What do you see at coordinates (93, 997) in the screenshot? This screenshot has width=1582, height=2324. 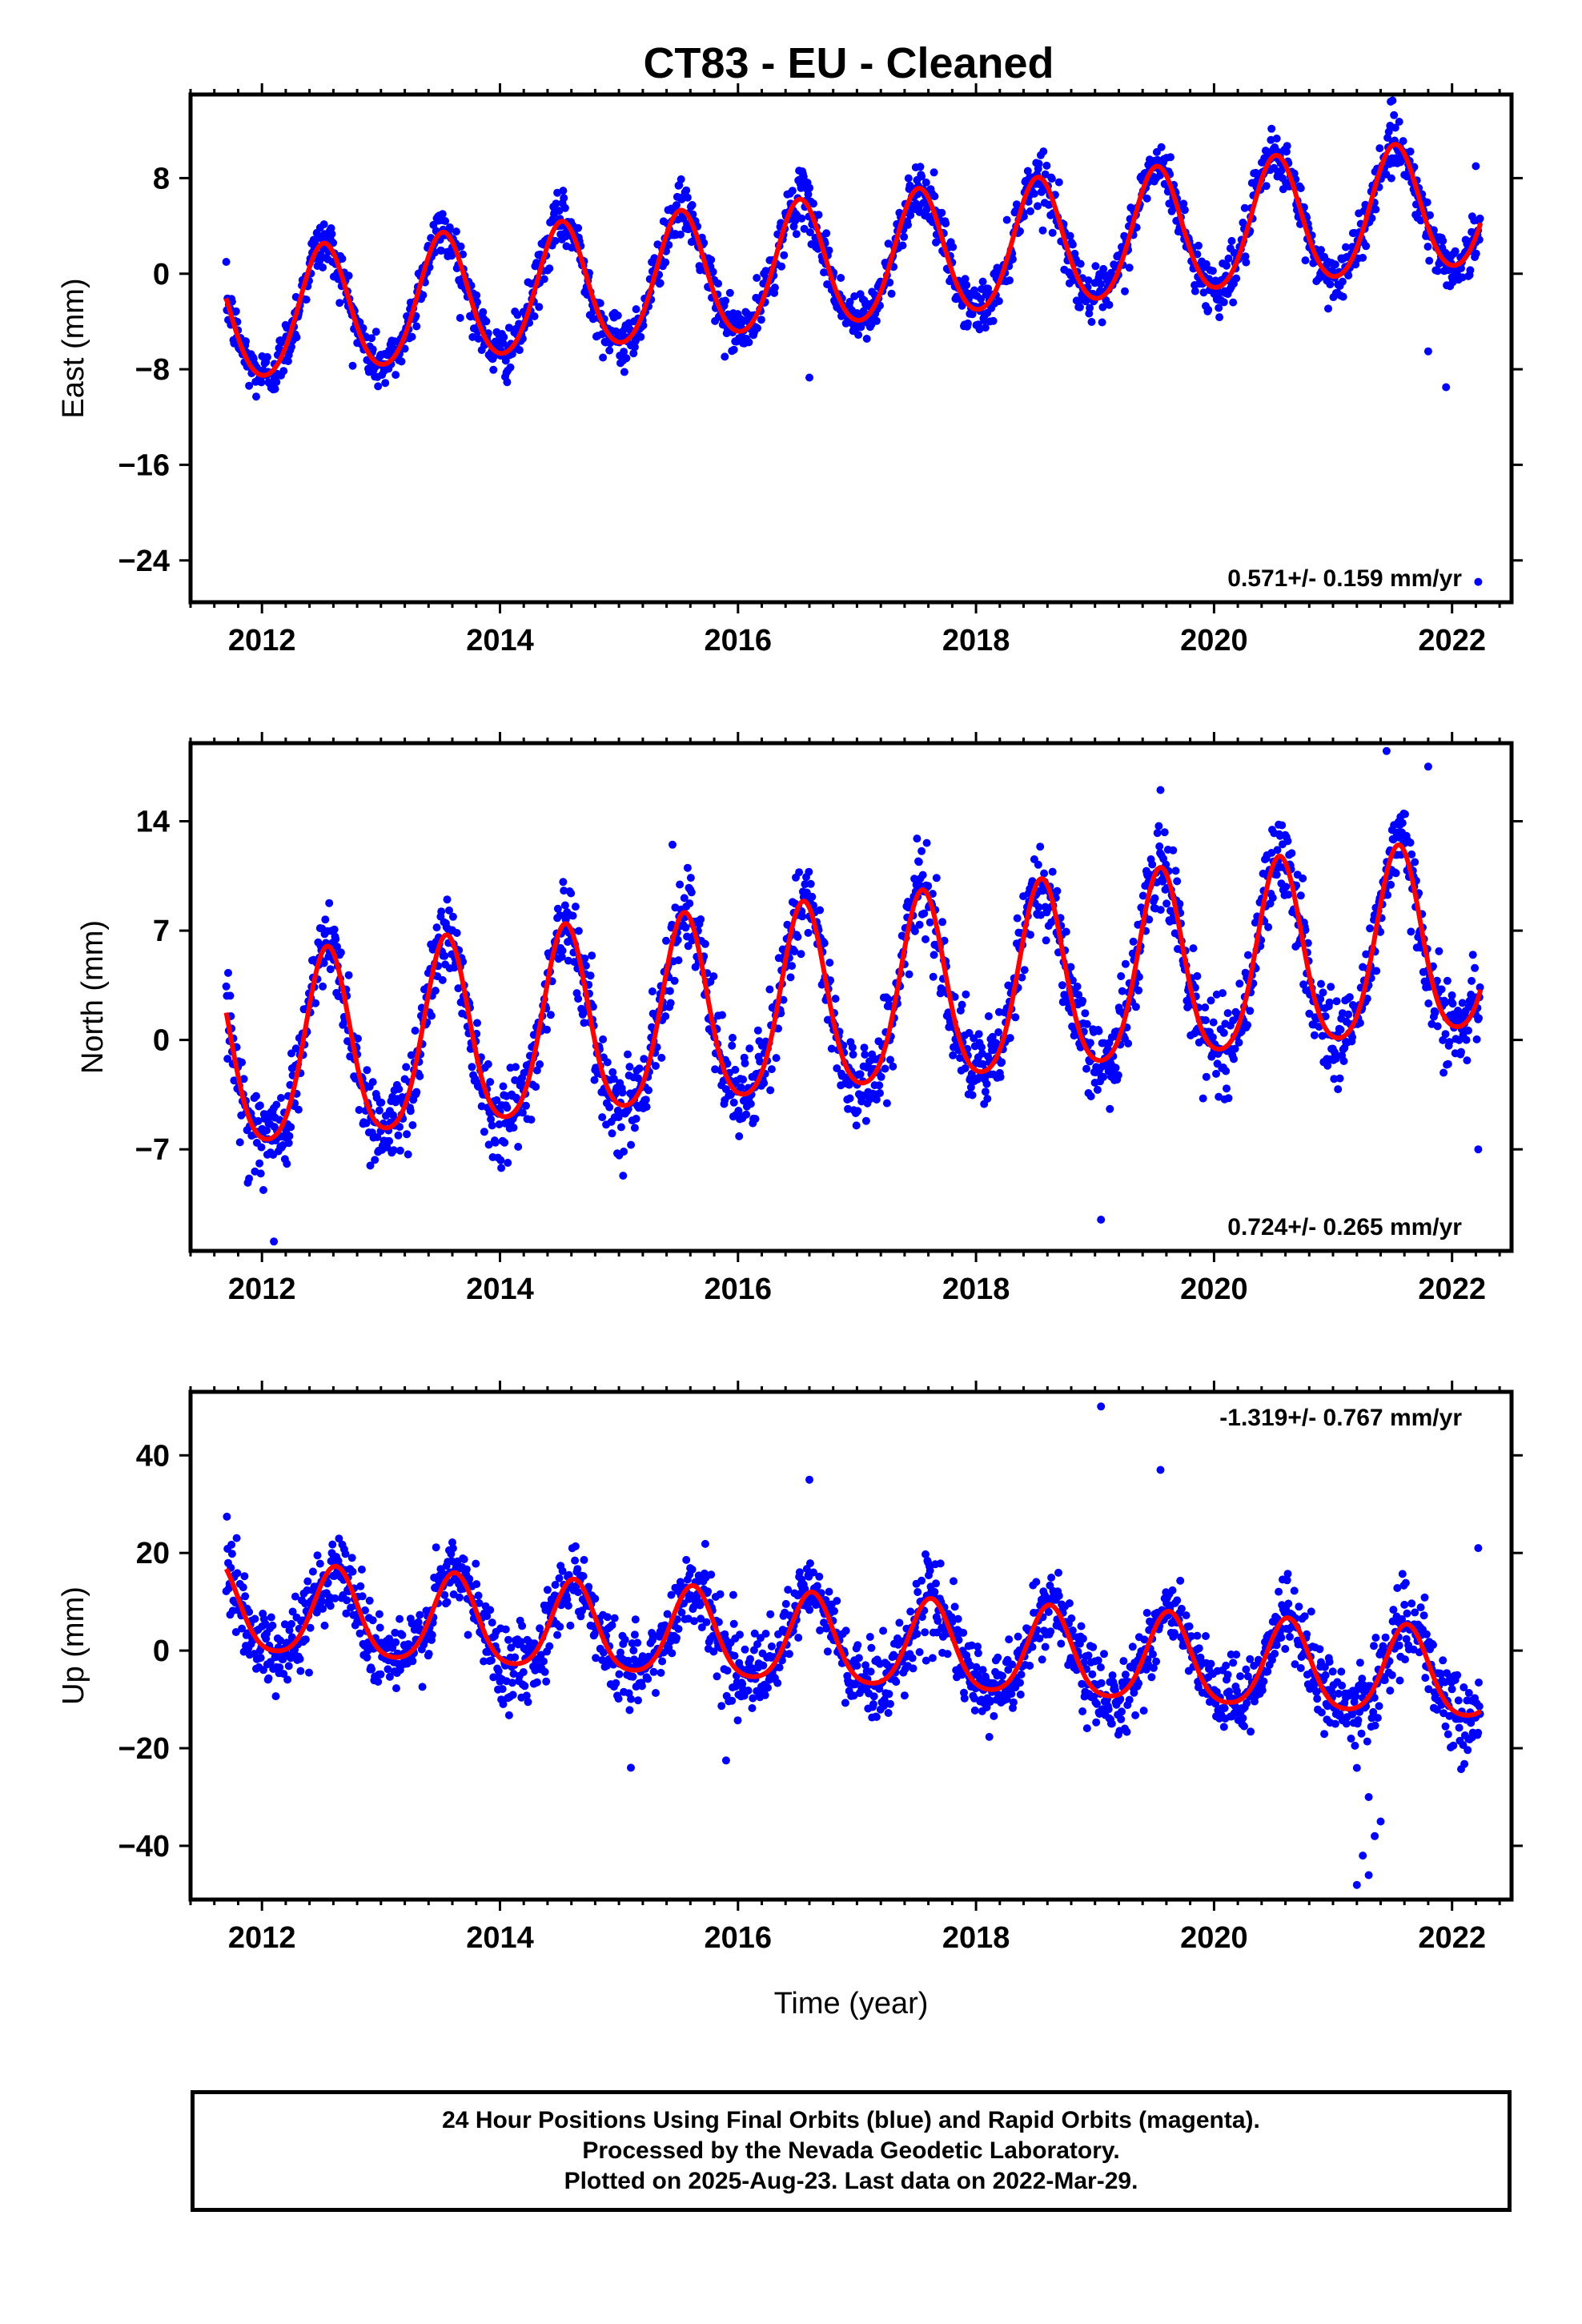 I see `y-axis-label-north: North (mm)` at bounding box center [93, 997].